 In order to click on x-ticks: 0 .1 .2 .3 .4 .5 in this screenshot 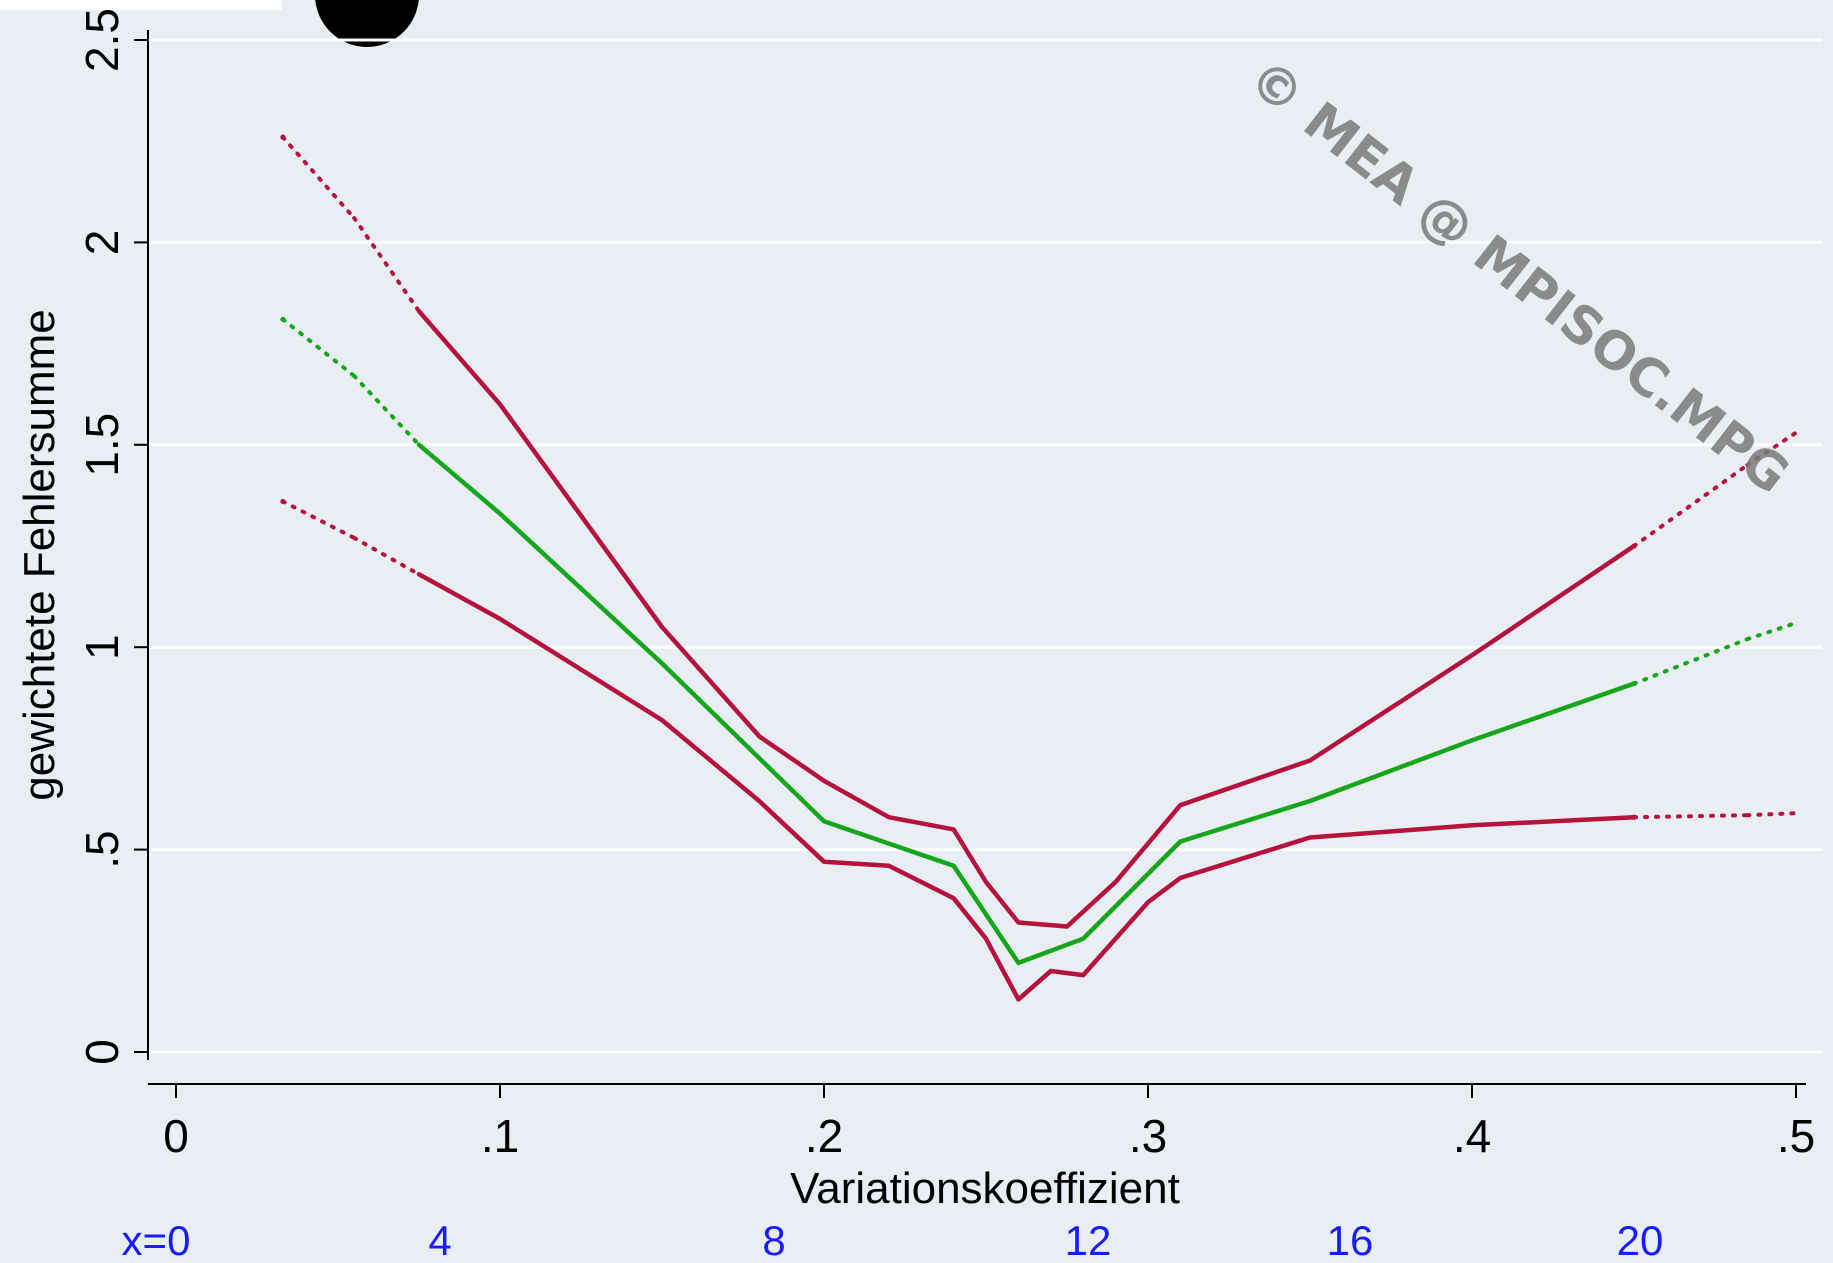, I will do `click(989, 1123)`.